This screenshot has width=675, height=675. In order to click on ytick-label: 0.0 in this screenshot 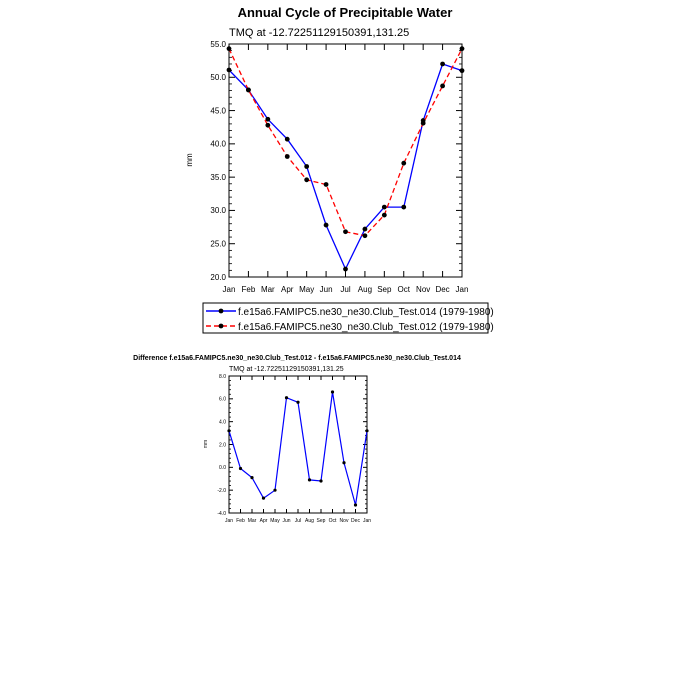, I will do `click(222, 468)`.